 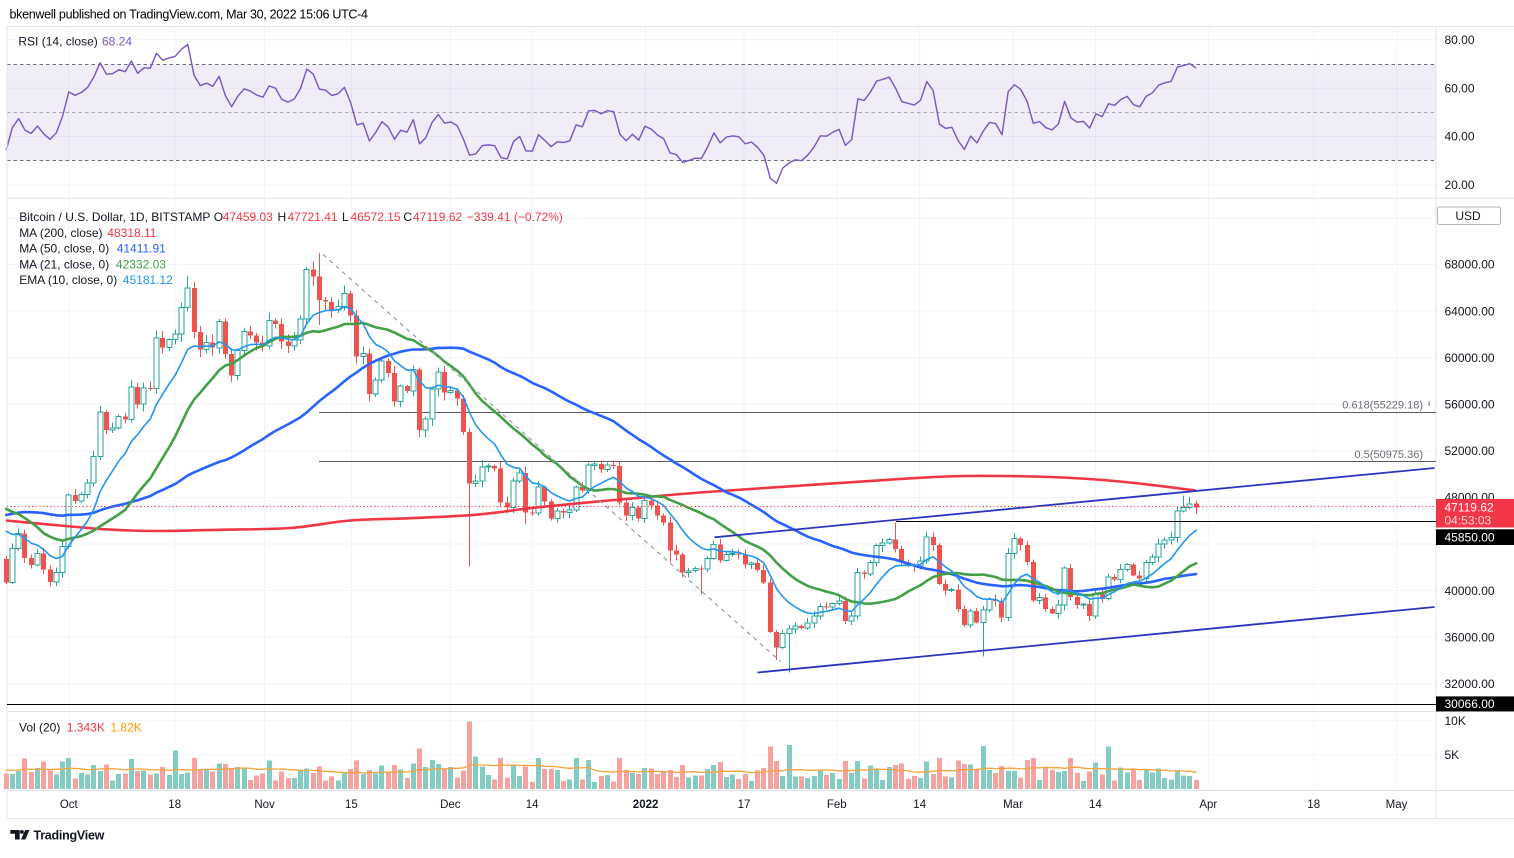 I want to click on svg-text: 40.00, so click(x=1460, y=137).